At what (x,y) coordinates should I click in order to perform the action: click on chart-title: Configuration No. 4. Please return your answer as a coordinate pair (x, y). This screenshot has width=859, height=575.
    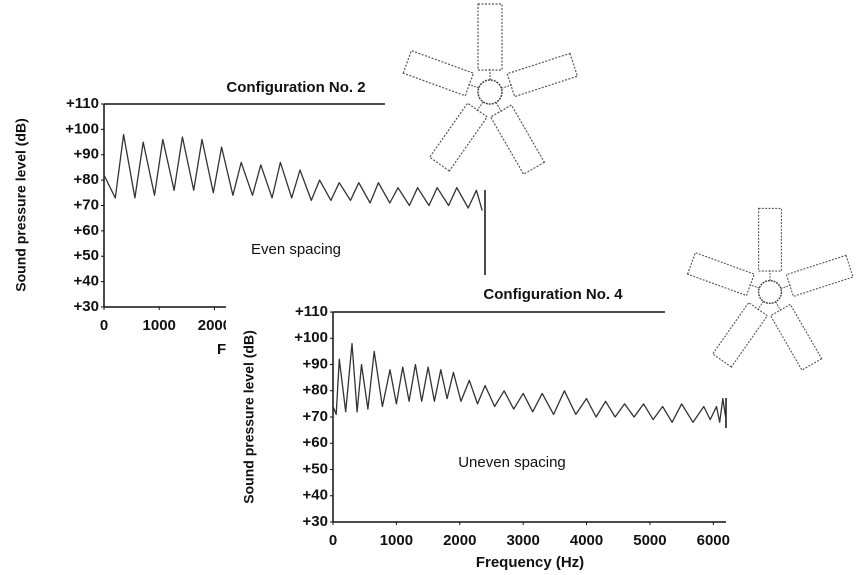
    Looking at the image, I should click on (553, 294).